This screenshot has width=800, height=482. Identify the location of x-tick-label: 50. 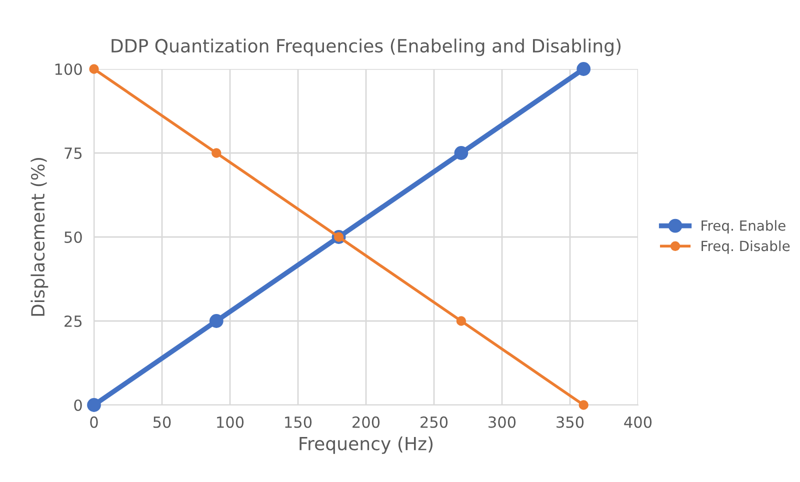
(162, 422).